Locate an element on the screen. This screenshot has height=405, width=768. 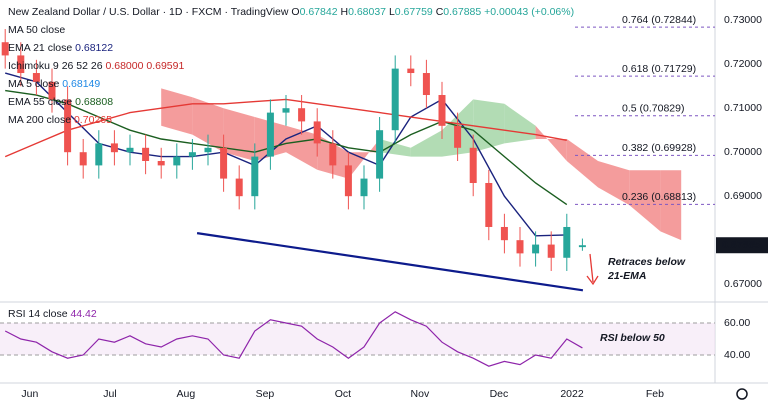
legend-value: 0.68000 is located at coordinates (124, 66).